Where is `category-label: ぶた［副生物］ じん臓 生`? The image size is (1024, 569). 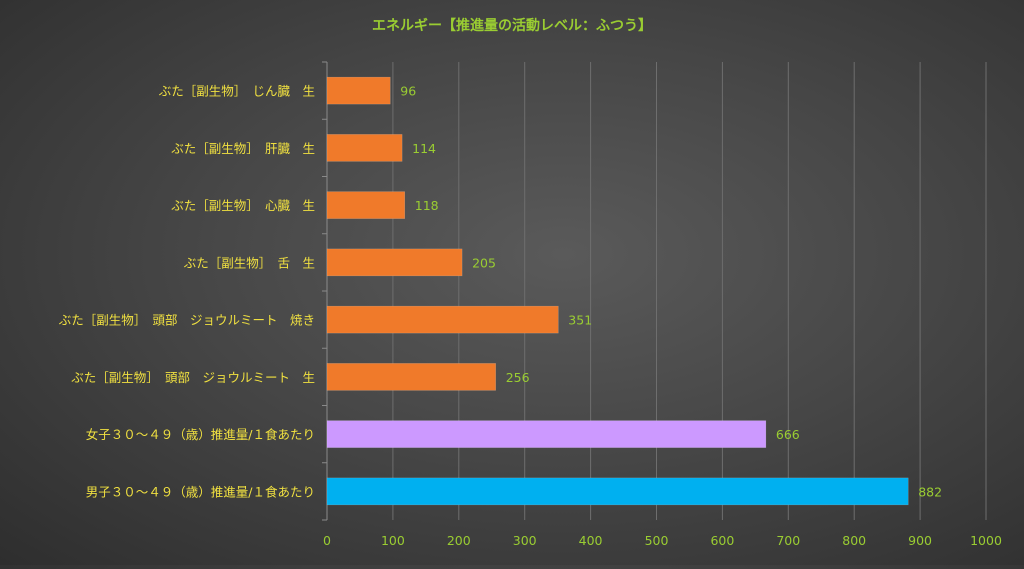 category-label: ぶた［副生物］ じん臓 生 is located at coordinates (237, 91).